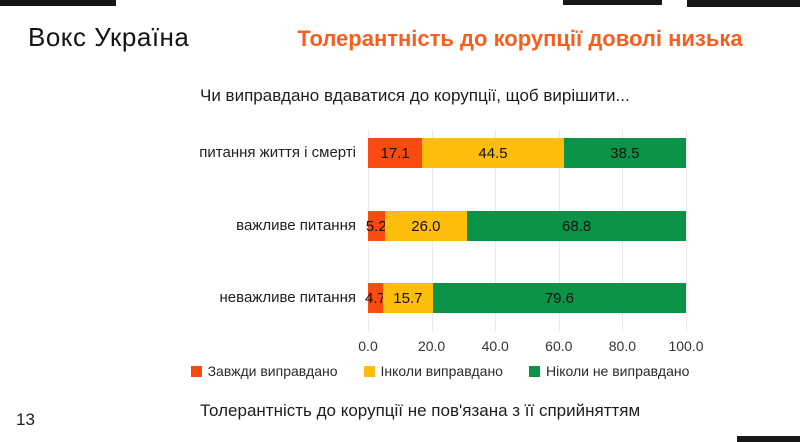  What do you see at coordinates (617, 371) in the screenshot?
I see `legend-label: Ніколи не виправдано` at bounding box center [617, 371].